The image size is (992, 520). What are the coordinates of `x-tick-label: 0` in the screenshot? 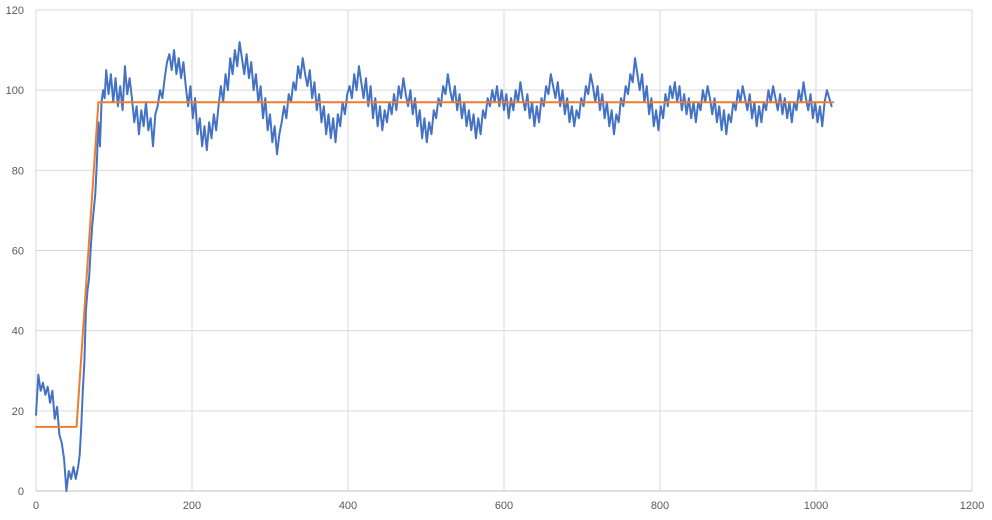 It's located at (36, 506).